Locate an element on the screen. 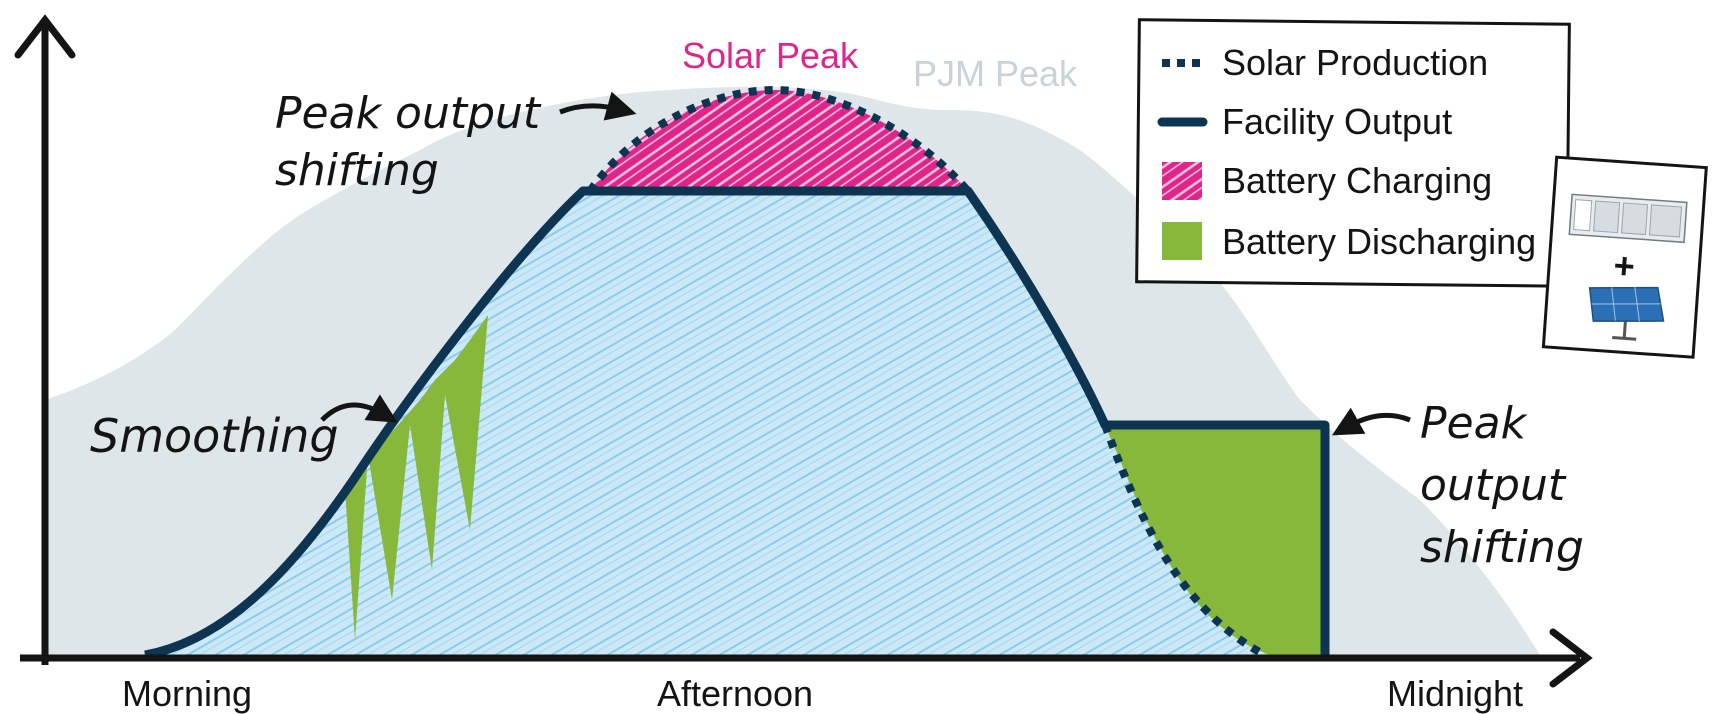 The width and height of the screenshot is (1729, 714). annotation-right-line2: output is located at coordinates (1493, 485).